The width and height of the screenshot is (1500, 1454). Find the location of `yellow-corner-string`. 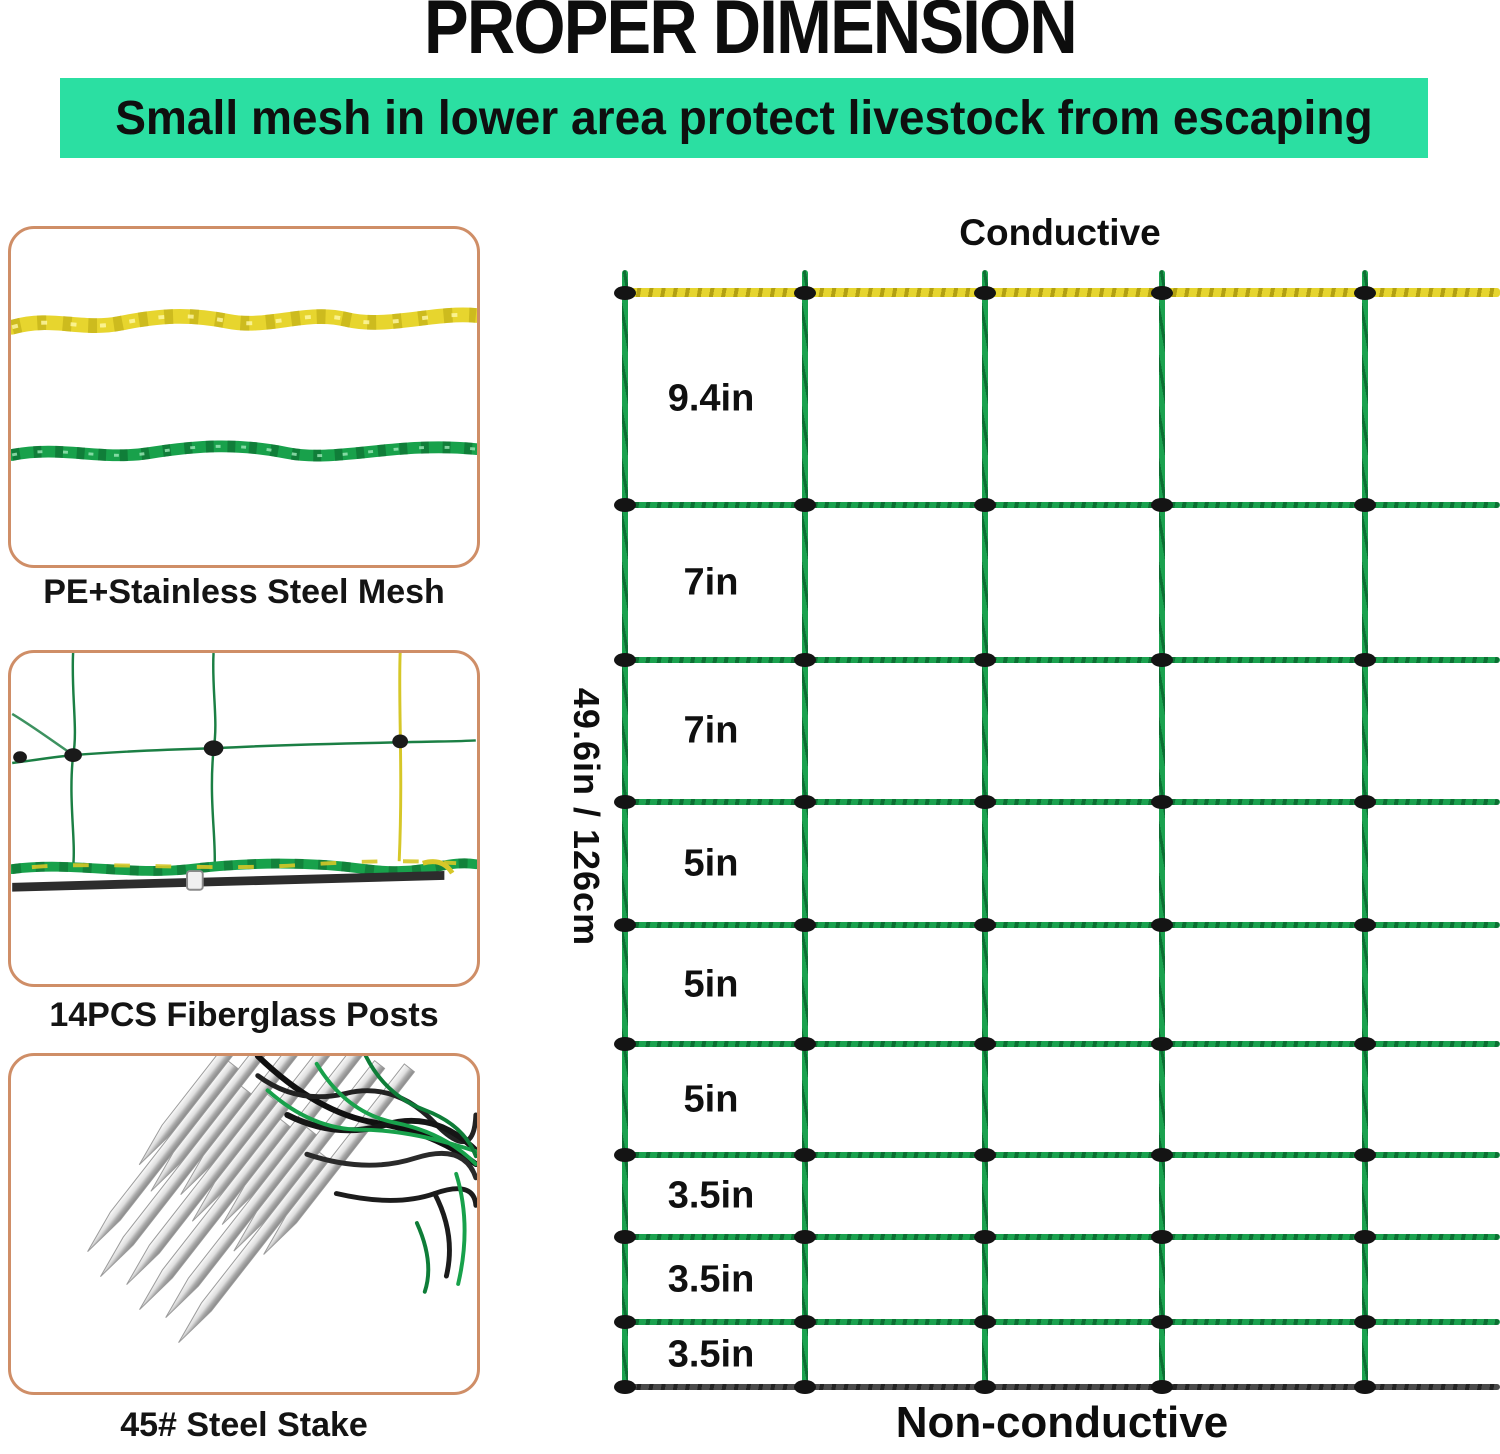

yellow-corner-string is located at coordinates (400, 757).